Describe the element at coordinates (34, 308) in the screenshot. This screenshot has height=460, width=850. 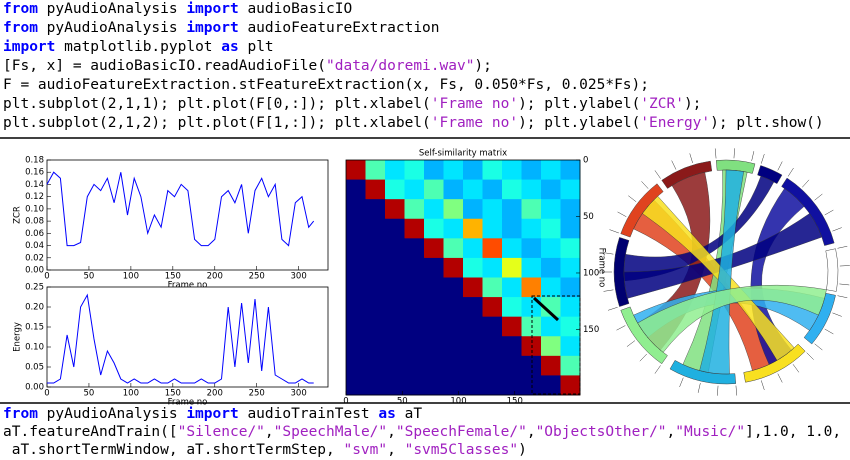
I see `y-tick-label: 0.20` at that location.